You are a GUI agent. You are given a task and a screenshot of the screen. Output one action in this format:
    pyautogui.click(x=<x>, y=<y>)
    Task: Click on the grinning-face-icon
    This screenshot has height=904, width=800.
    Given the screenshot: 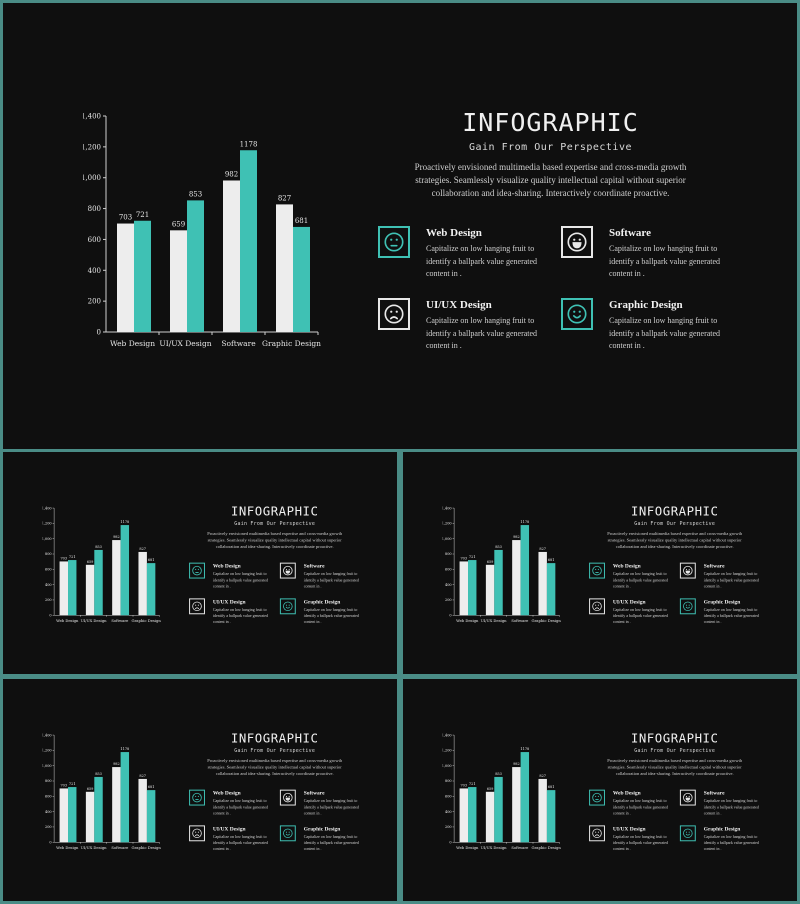 What is the action you would take?
    pyautogui.click(x=688, y=797)
    